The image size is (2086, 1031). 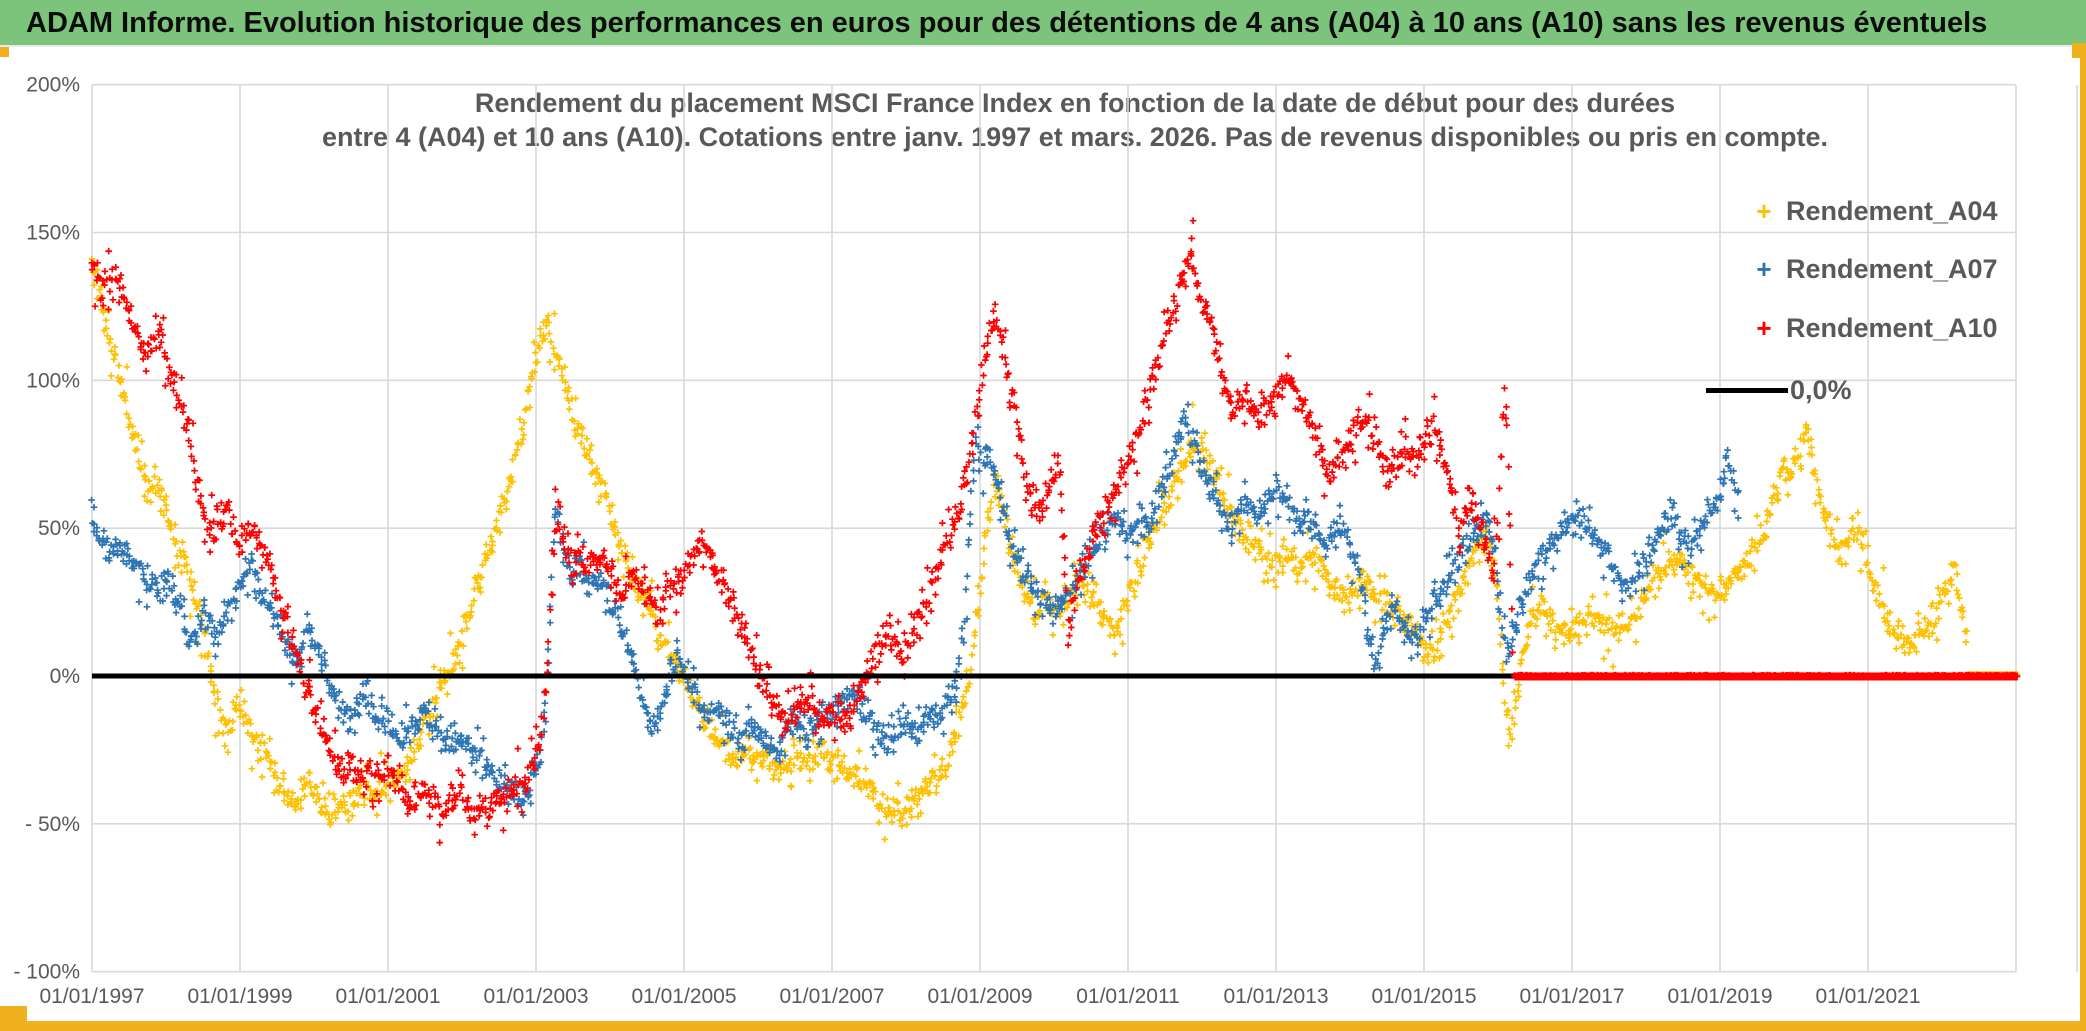 What do you see at coordinates (1719, 996) in the screenshot?
I see `svg-text: 01/01/2019` at bounding box center [1719, 996].